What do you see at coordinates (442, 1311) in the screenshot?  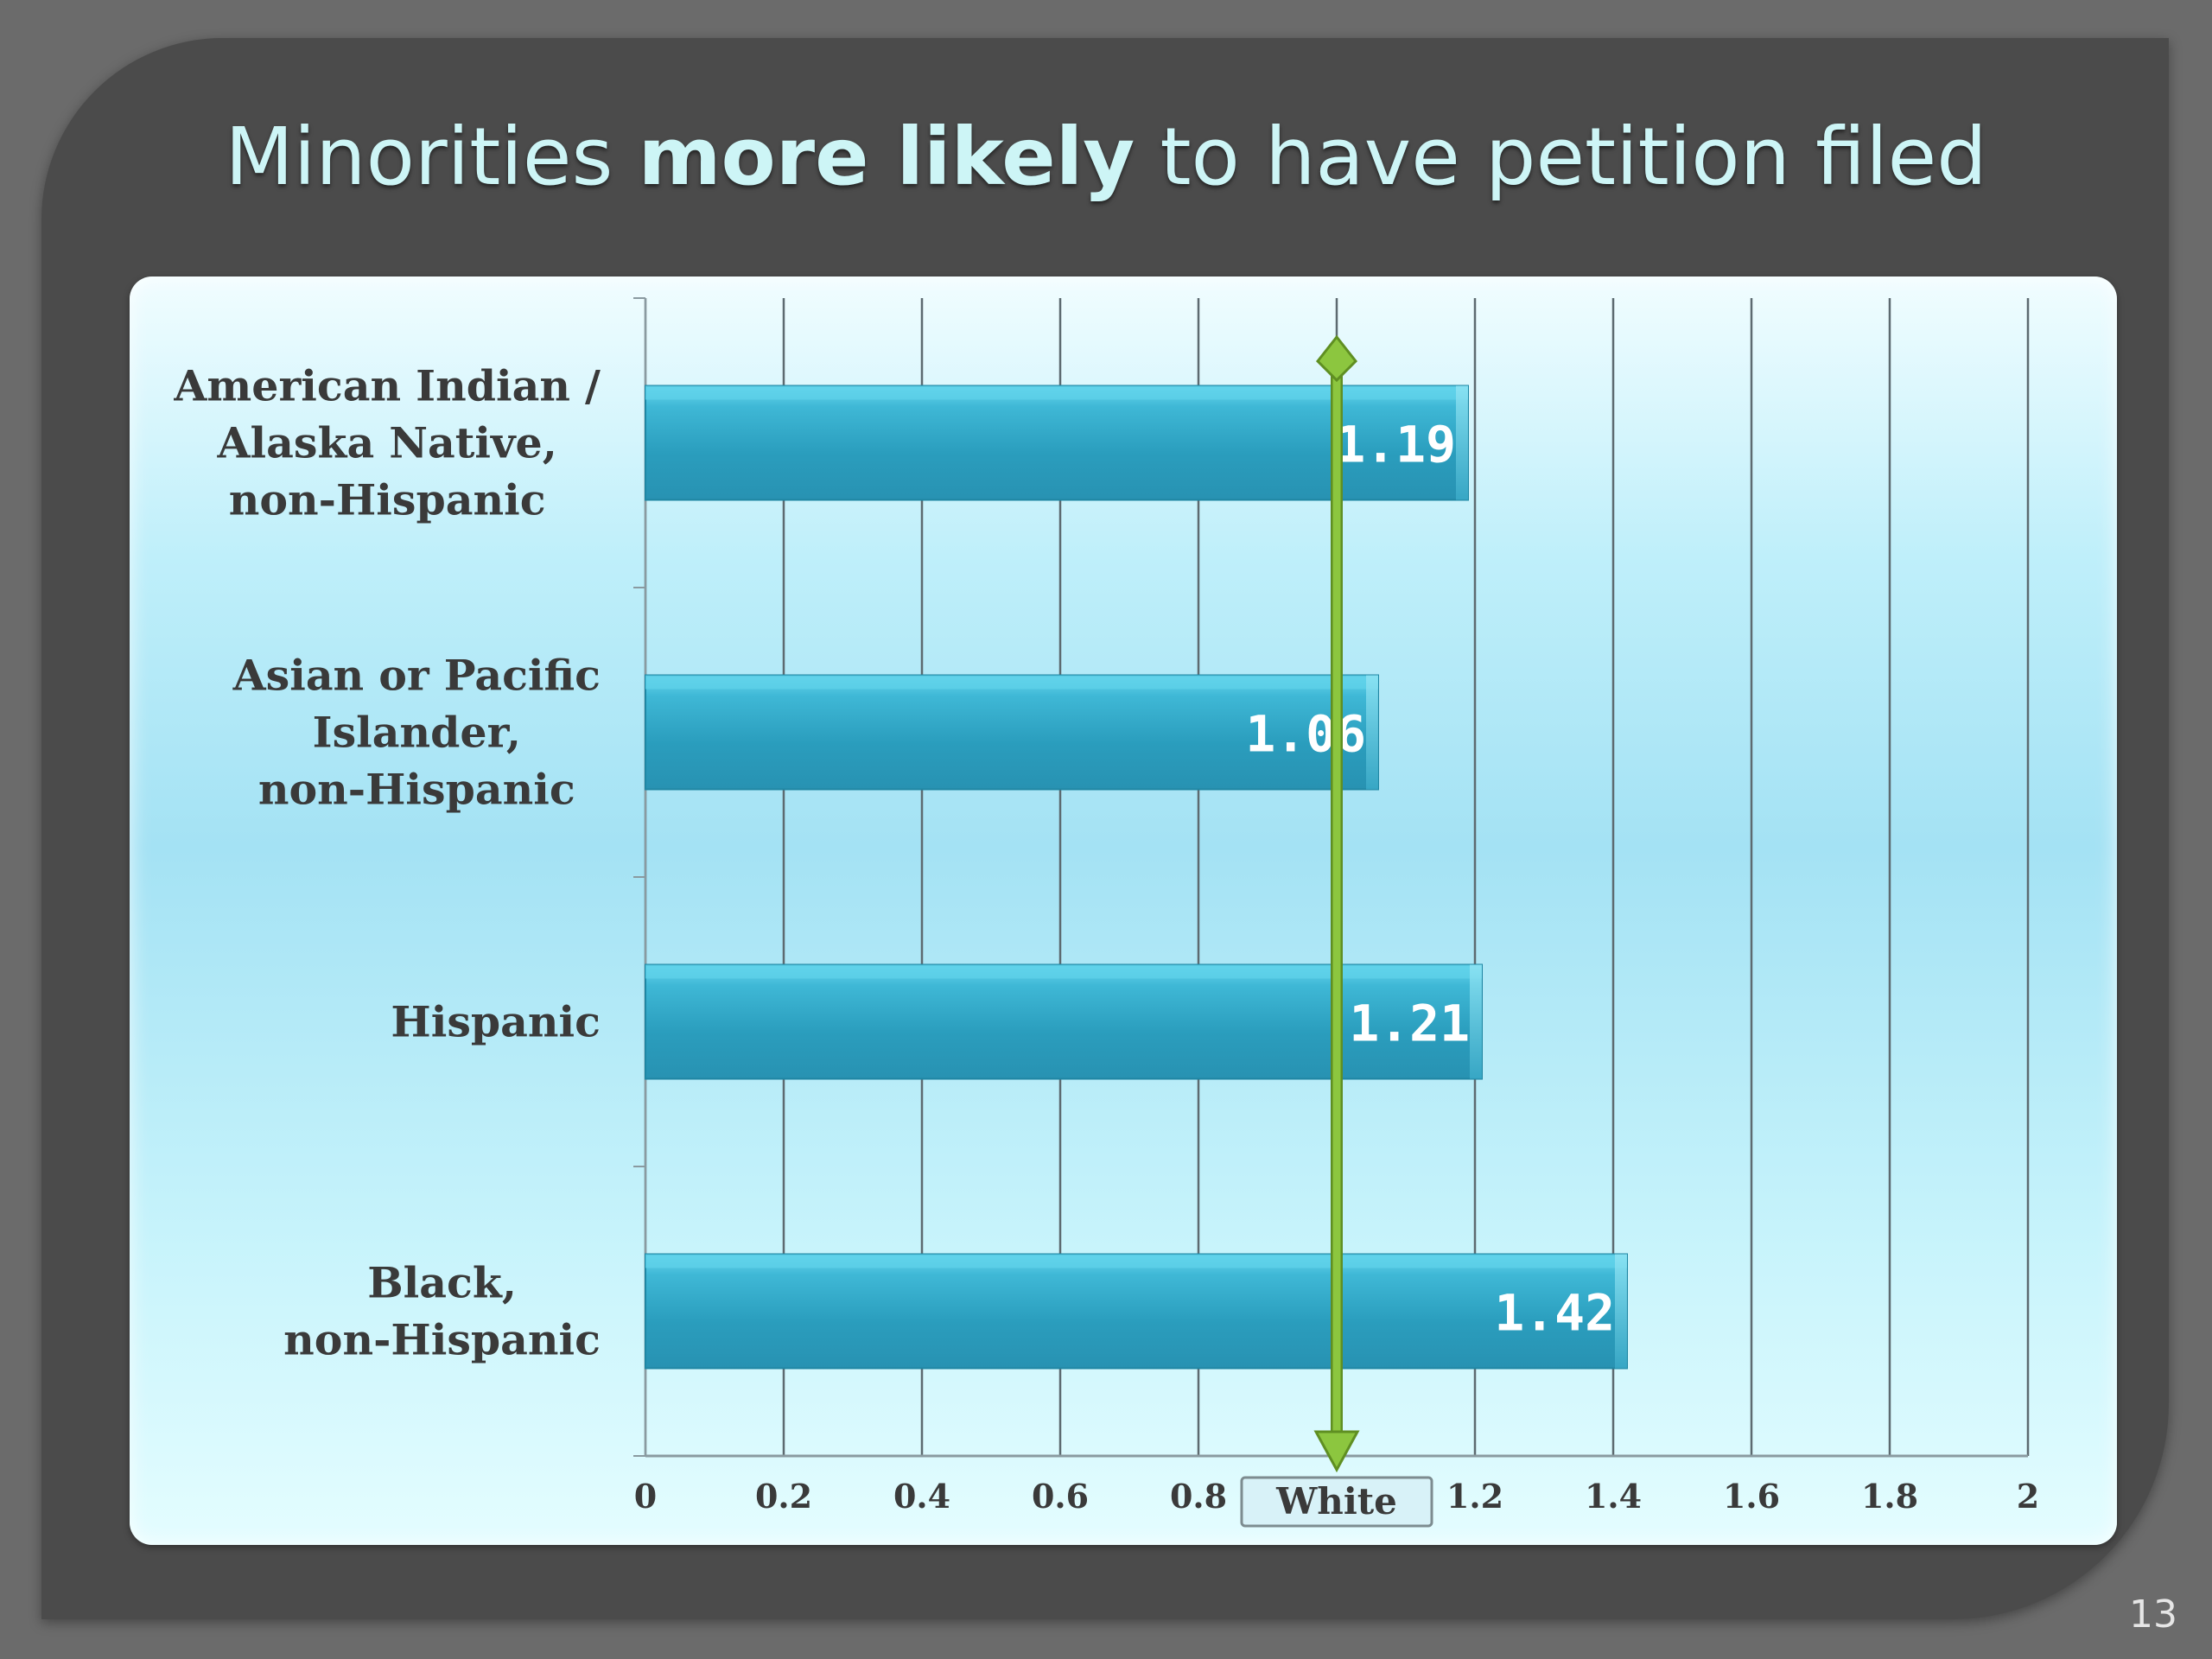 I see `category-label: Black, non-Hispanic` at bounding box center [442, 1311].